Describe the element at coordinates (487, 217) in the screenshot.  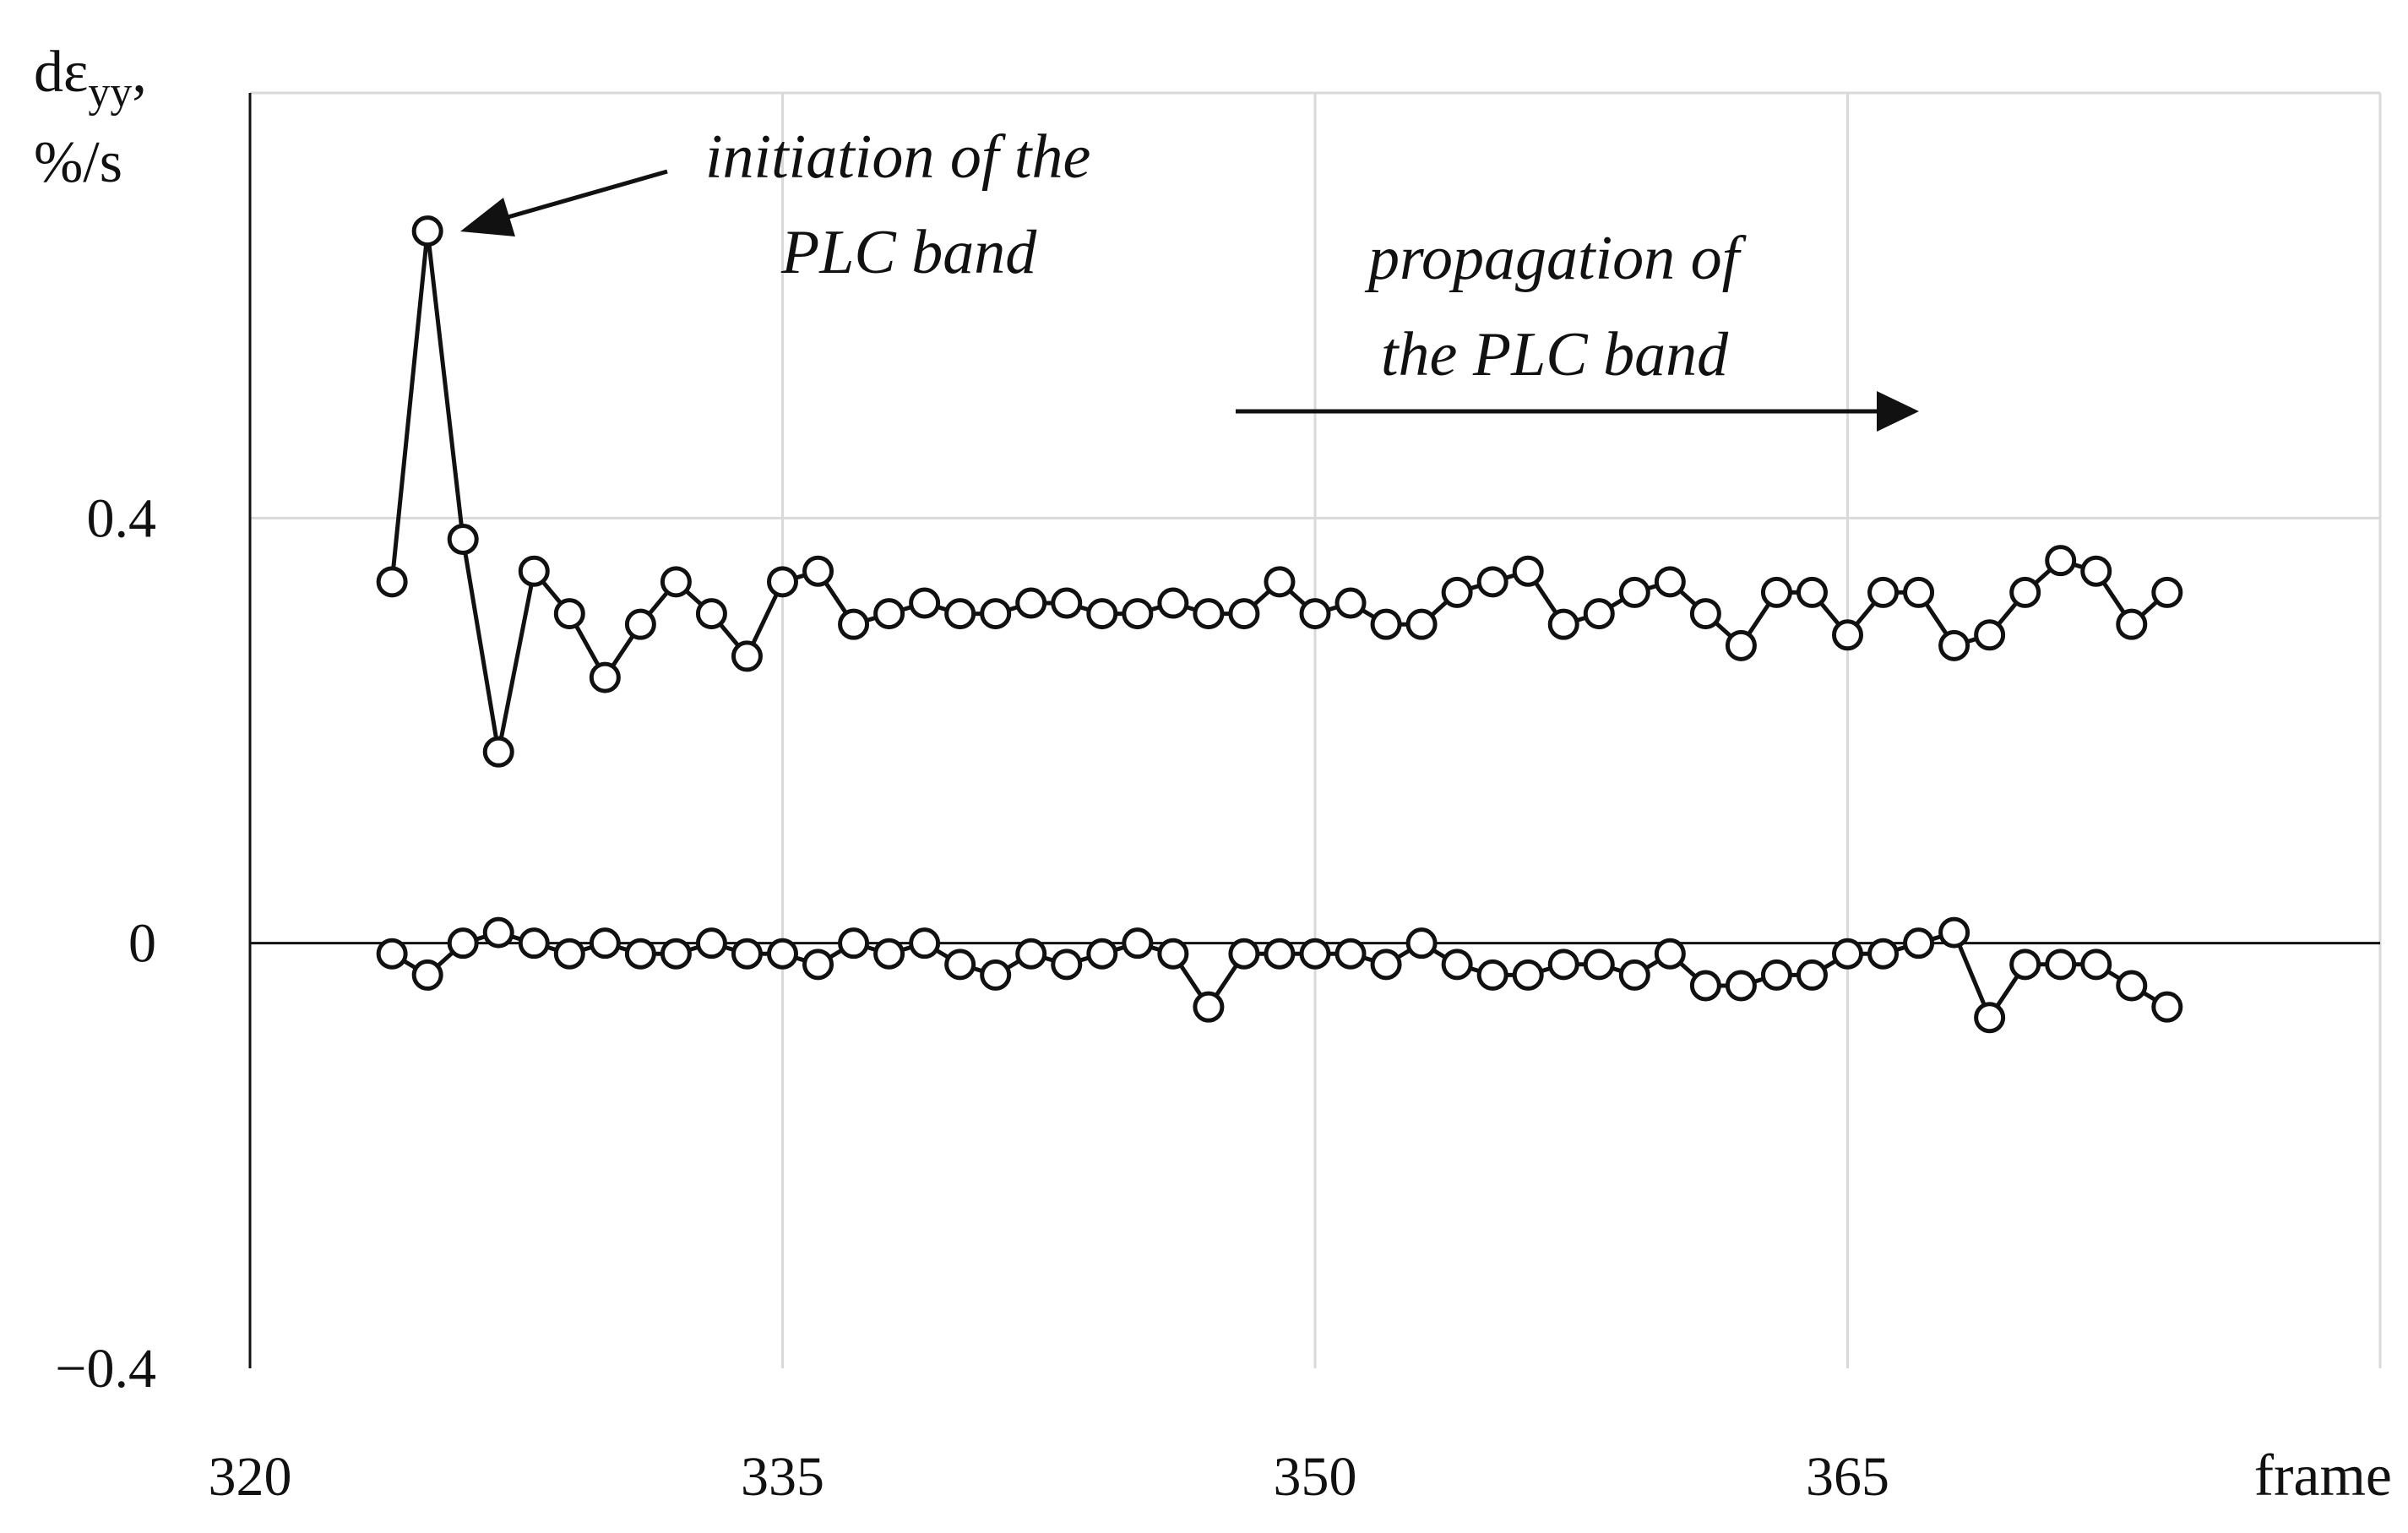
I see `initiation-arrow-head` at that location.